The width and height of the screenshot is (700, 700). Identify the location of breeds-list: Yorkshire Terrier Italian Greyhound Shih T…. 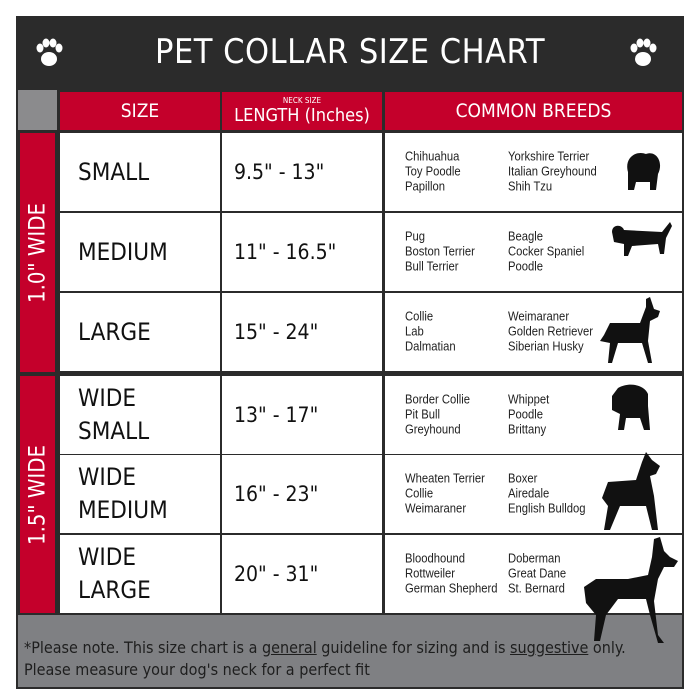
(552, 171).